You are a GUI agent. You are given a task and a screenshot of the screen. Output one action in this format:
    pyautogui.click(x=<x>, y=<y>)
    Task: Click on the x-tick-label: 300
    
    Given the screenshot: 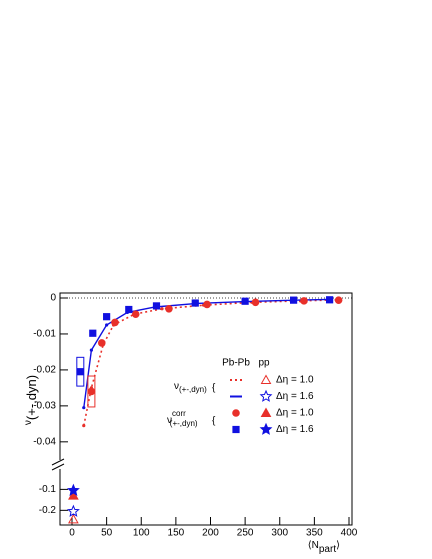 What is the action you would take?
    pyautogui.click(x=279, y=533)
    